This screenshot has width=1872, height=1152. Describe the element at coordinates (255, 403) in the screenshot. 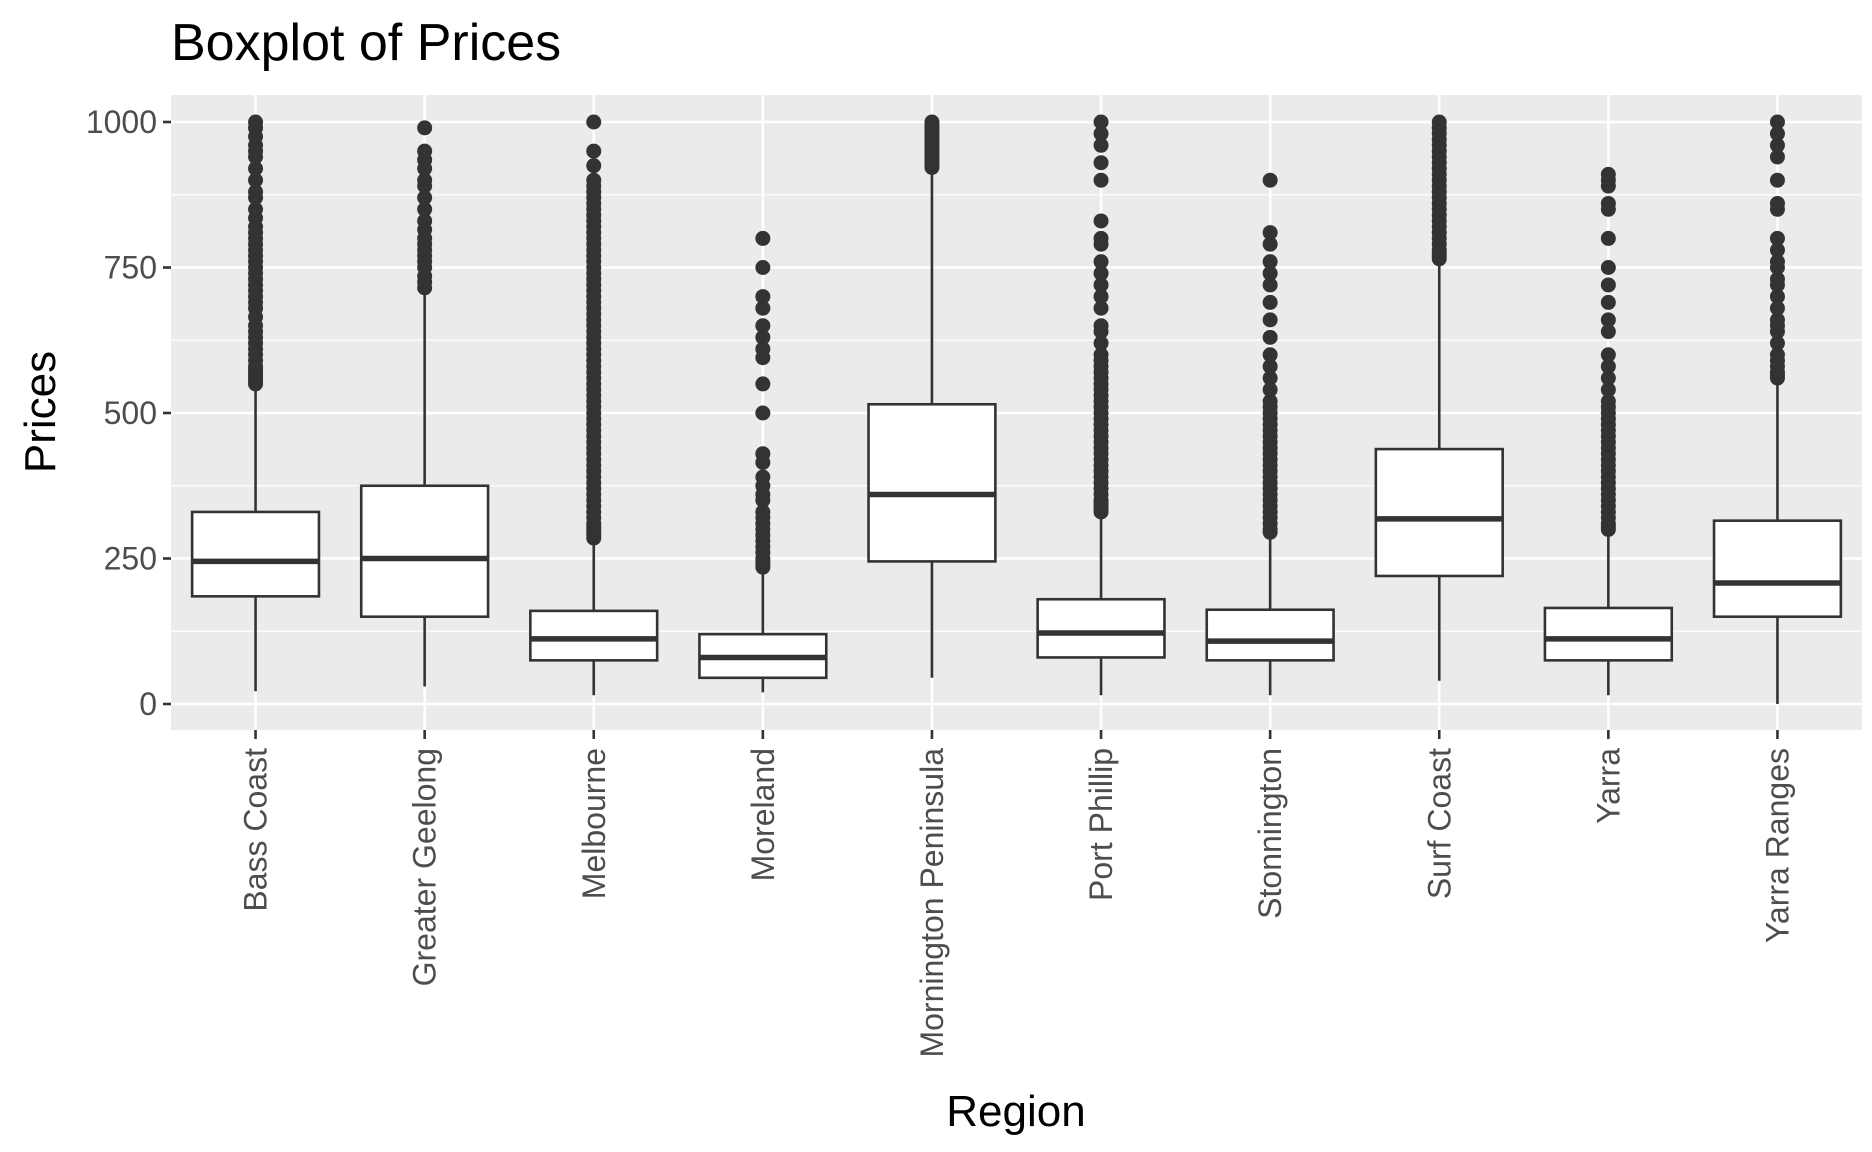

I see `box-bass-coast` at that location.